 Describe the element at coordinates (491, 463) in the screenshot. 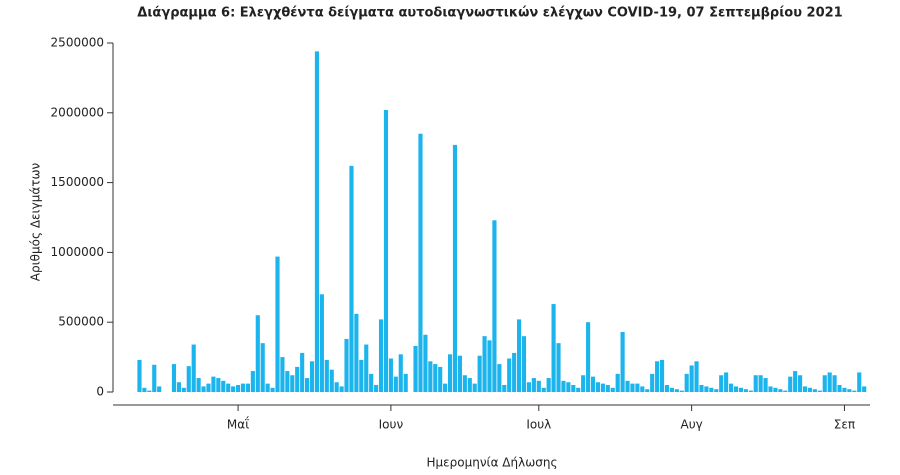

I see `x-axis-label: Ημερομηνία Δήλωσης` at that location.